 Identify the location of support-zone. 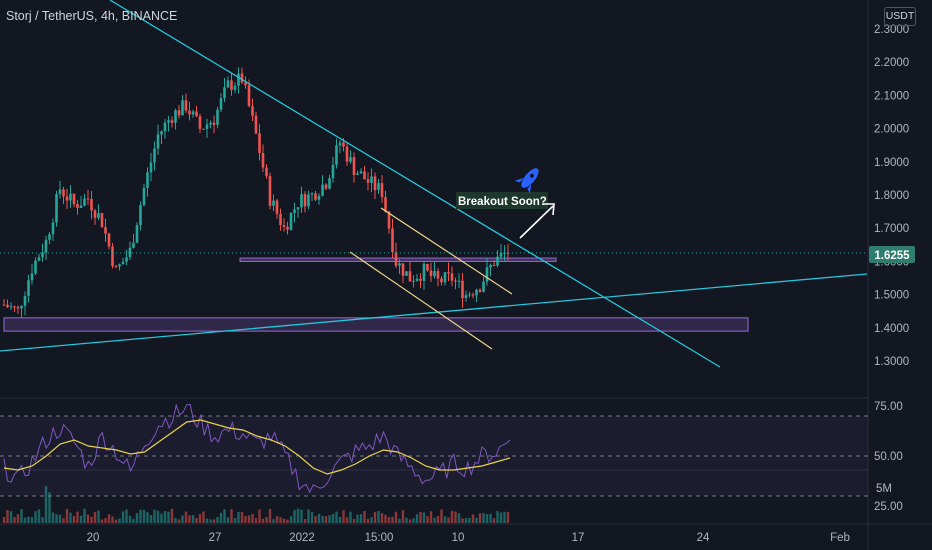
(376, 324).